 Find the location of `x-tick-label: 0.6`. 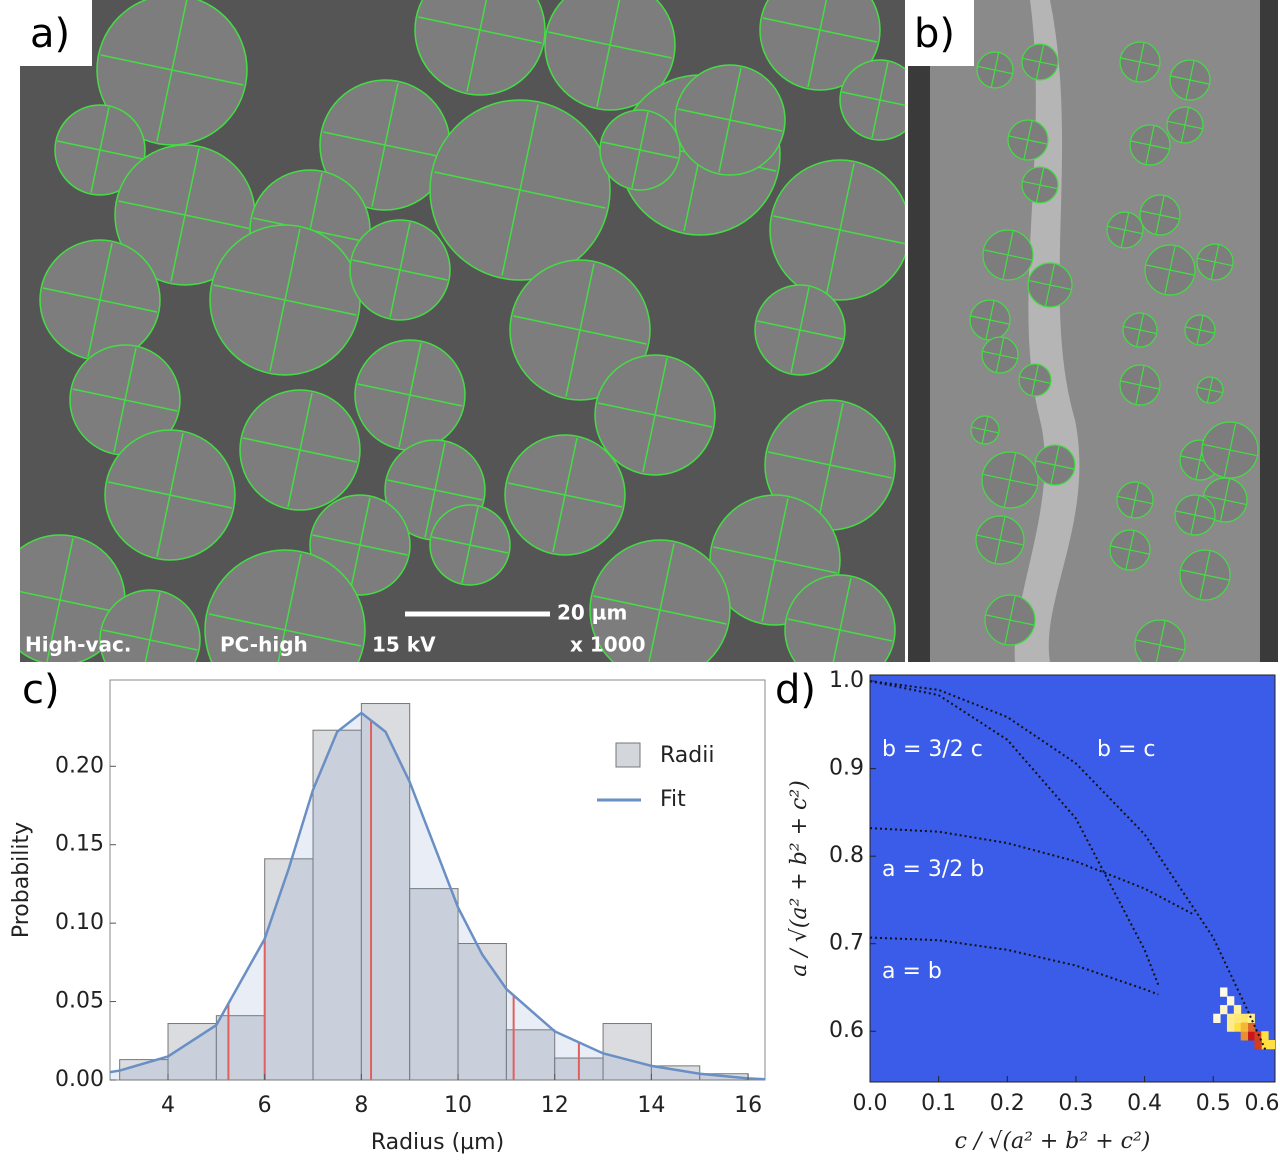

x-tick-label: 0.6 is located at coordinates (1262, 1103).